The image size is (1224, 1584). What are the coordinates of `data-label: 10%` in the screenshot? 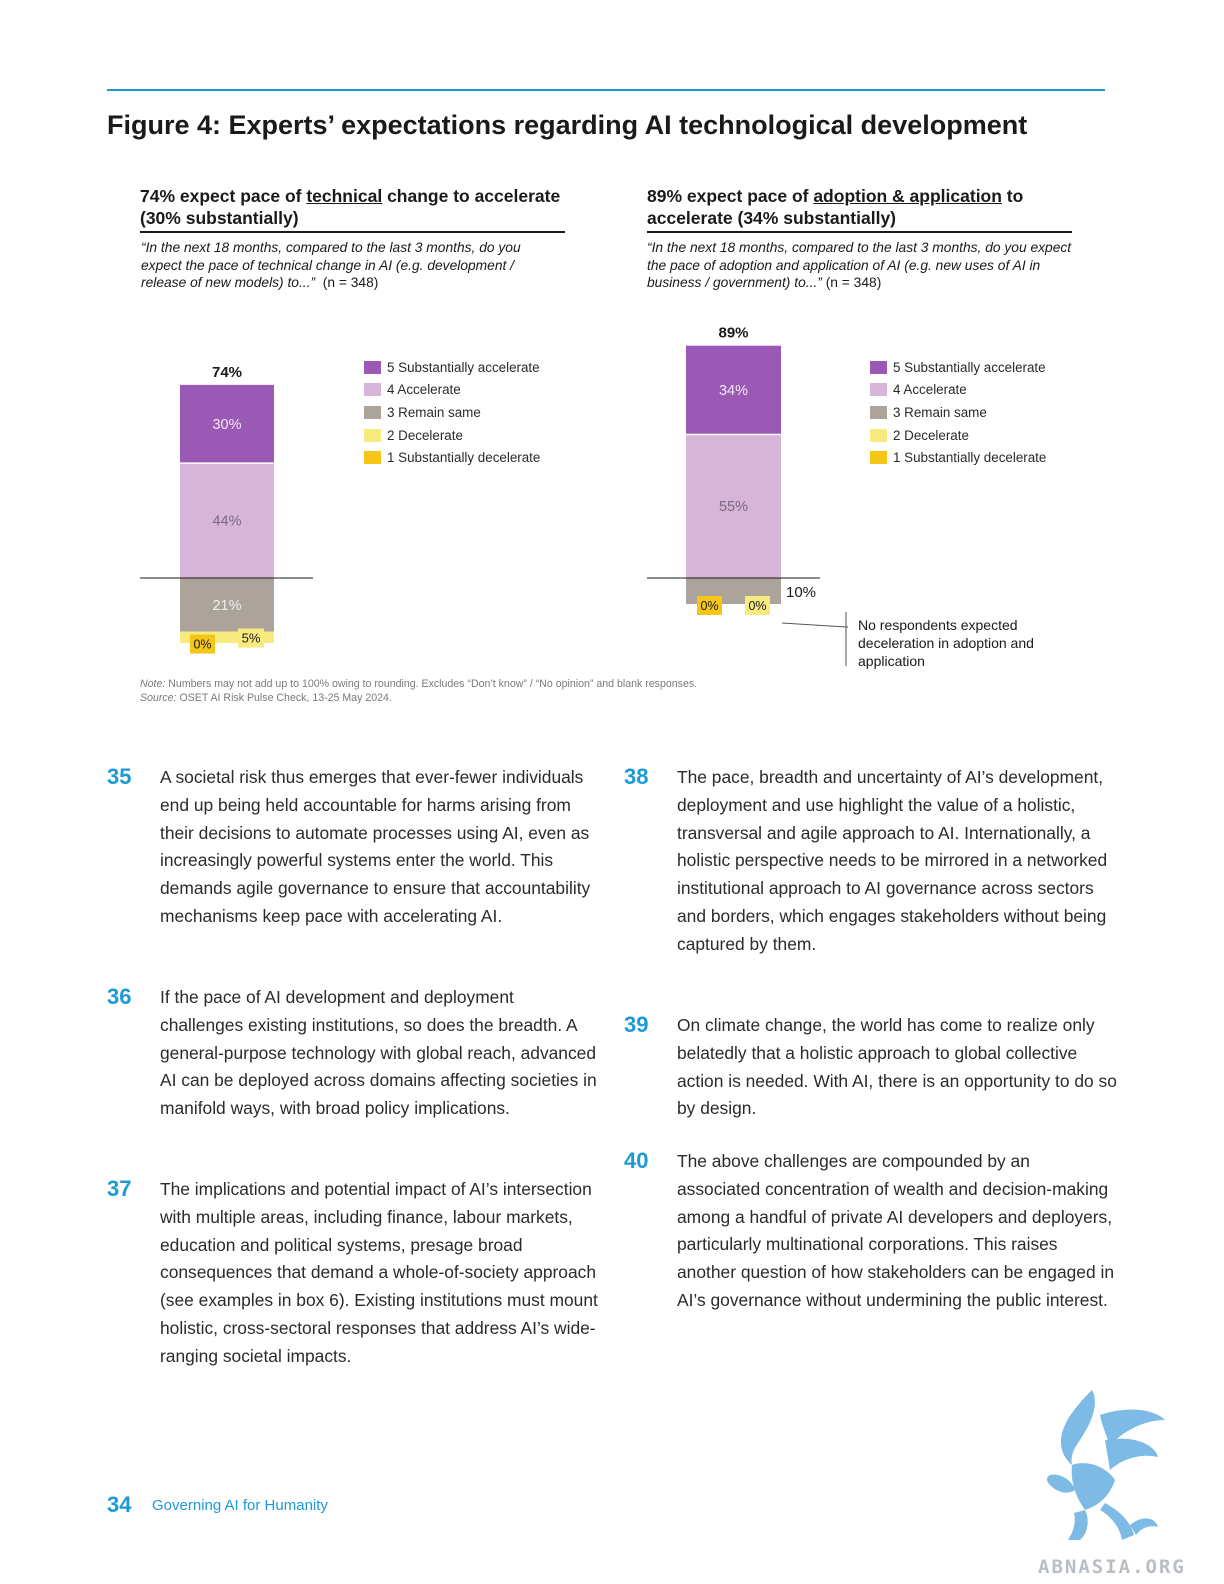 It's located at (801, 592).